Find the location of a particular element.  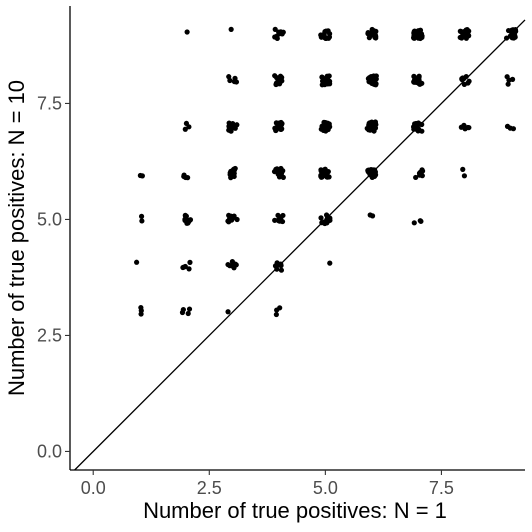

x-axis-title: Number of true positives: N = 1 is located at coordinates (295, 510).